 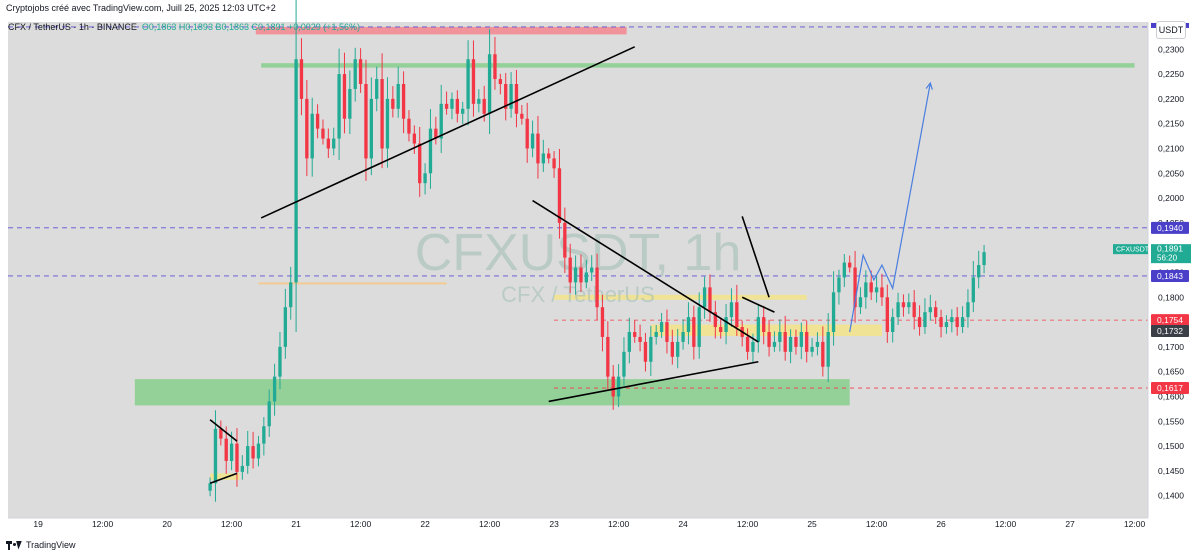 What do you see at coordinates (1171, 49) in the screenshot?
I see `y-tick-label: 0,2300` at bounding box center [1171, 49].